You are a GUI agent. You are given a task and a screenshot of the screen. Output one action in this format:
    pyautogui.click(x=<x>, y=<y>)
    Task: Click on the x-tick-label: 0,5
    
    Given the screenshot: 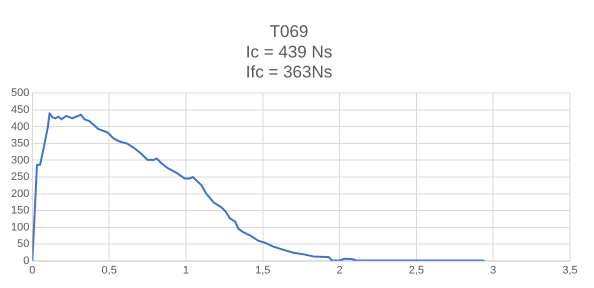 What is the action you would take?
    pyautogui.click(x=109, y=270)
    